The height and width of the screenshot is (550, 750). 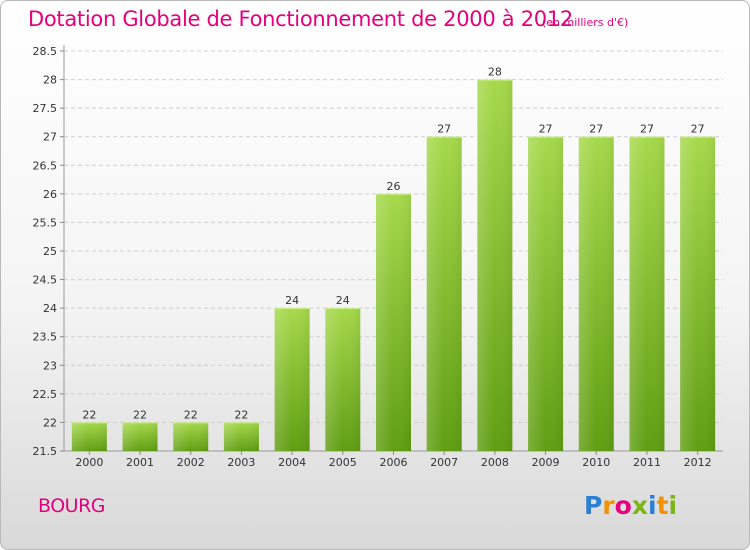 What do you see at coordinates (623, 505) in the screenshot?
I see `logo-letter: o` at bounding box center [623, 505].